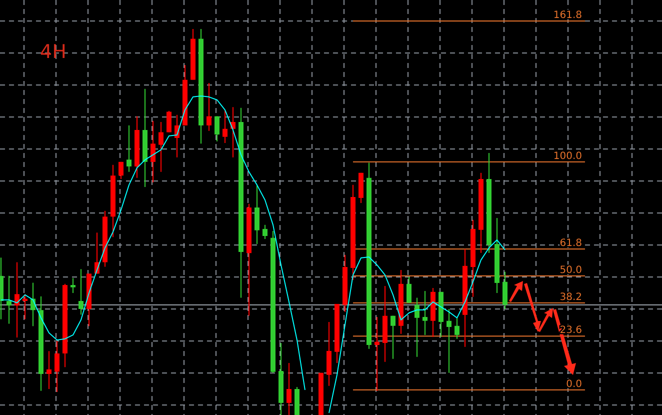 Image resolution: width=662 pixels, height=415 pixels. Describe the element at coordinates (571, 297) in the screenshot. I see `ref-line-label: 38.2` at that location.